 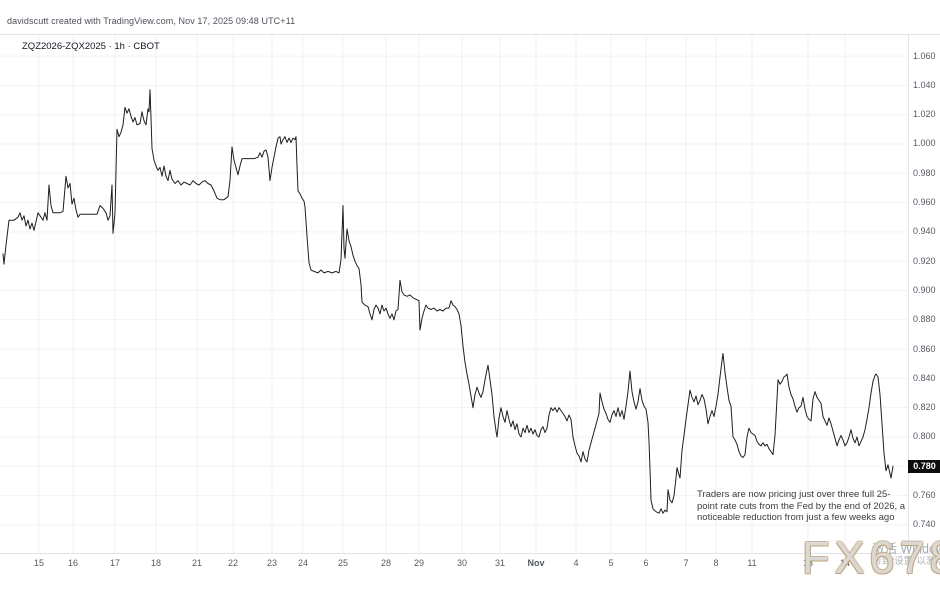 I want to click on time-axis-label: 29, so click(x=419, y=563).